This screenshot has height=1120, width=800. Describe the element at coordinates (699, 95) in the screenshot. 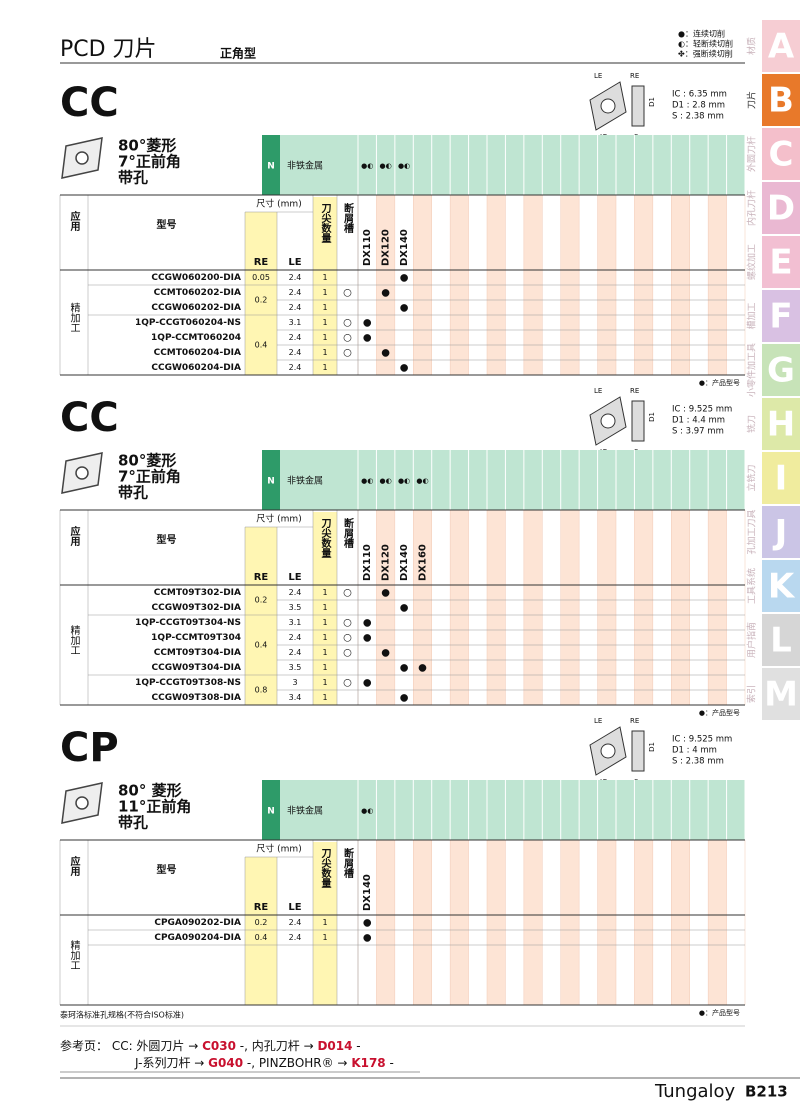

I see `dim-value: IC : 6.35 mm` at that location.